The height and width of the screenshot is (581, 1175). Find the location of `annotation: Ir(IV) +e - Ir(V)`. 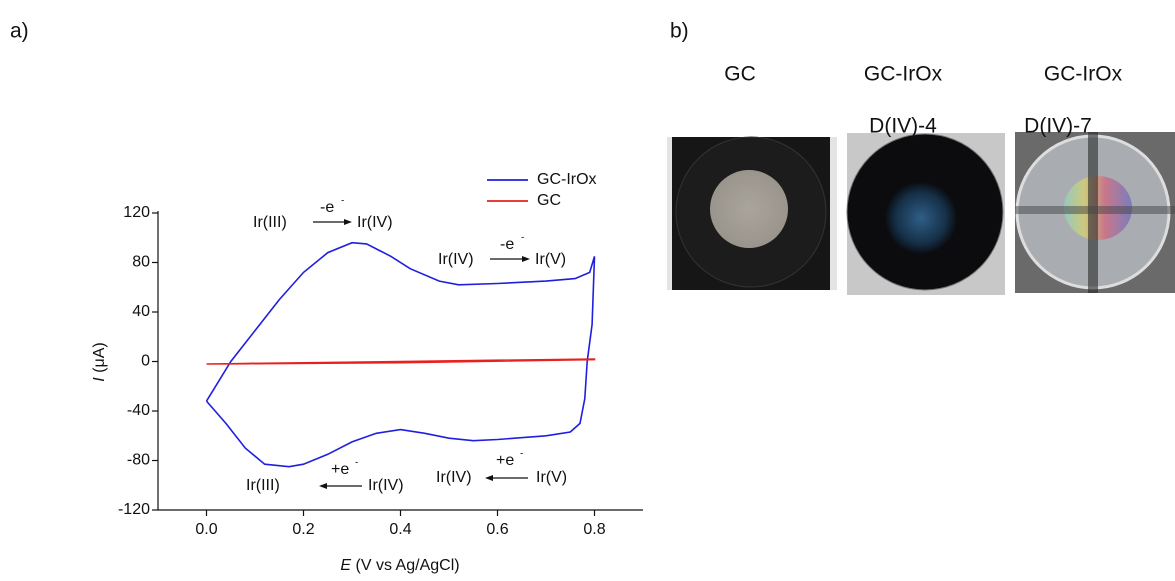

annotation: Ir(IV) +e - Ir(V) is located at coordinates (501, 468).